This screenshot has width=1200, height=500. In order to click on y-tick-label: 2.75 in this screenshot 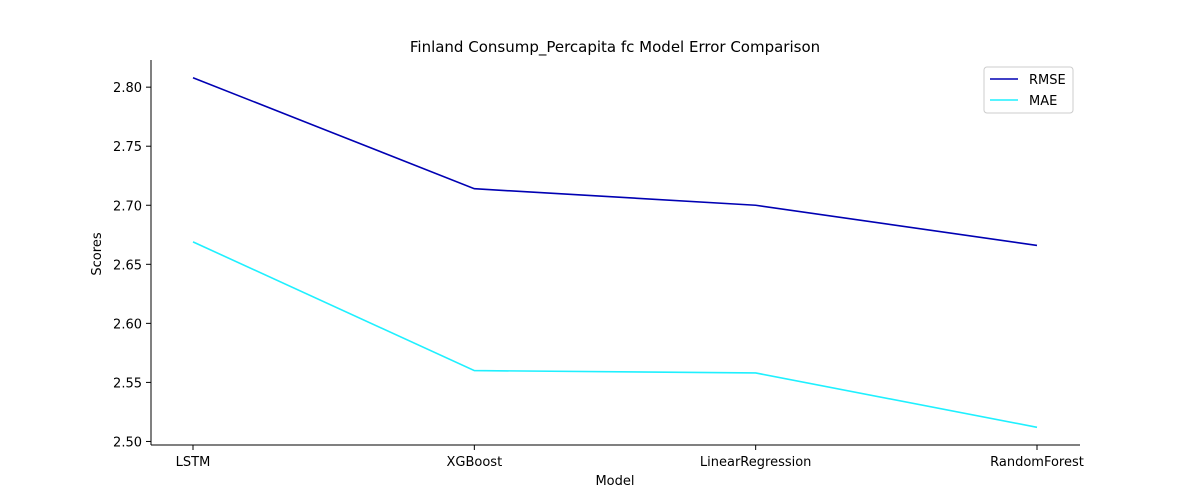, I will do `click(127, 147)`.